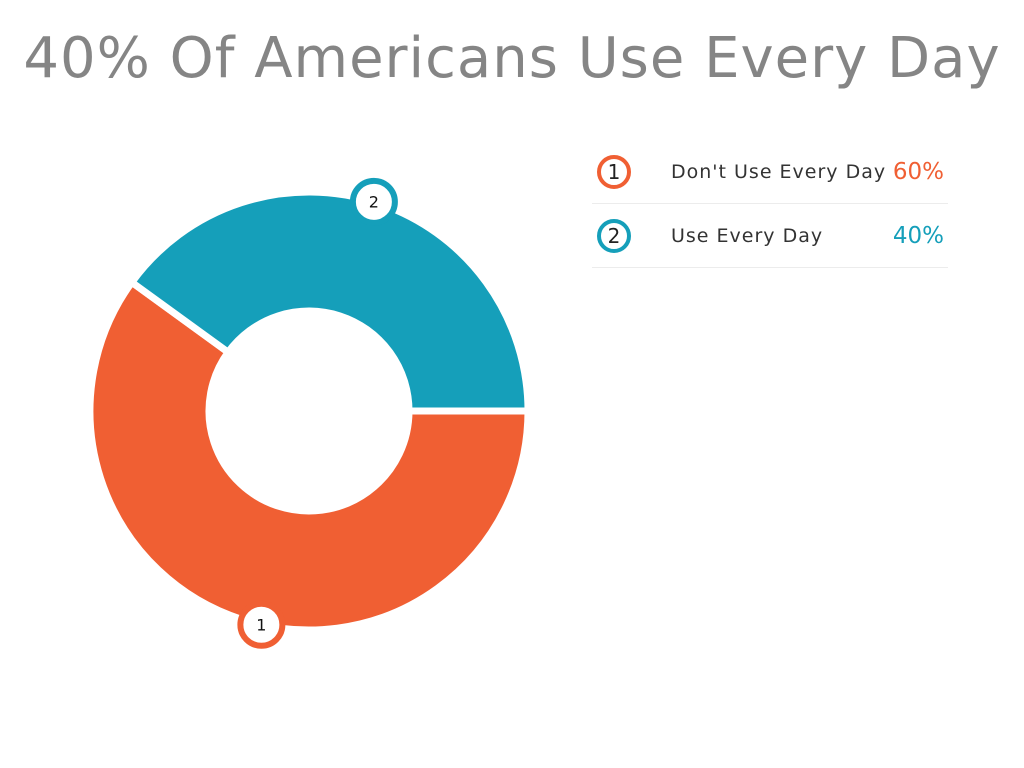  Describe the element at coordinates (614, 235) in the screenshot. I see `legend-marker: 2` at that location.